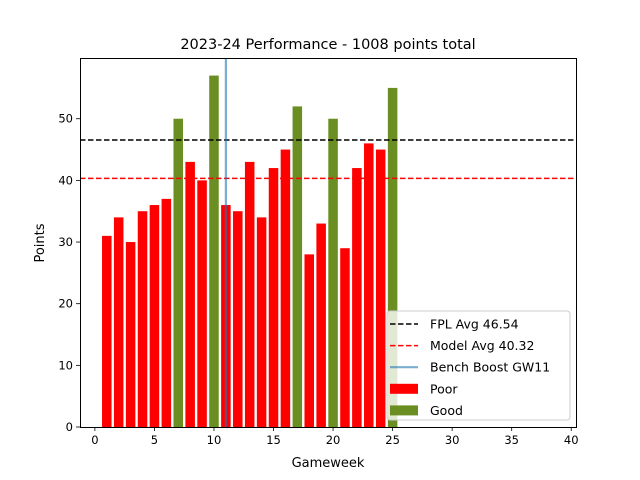  I want to click on bar-poor-gw6, so click(166, 312).